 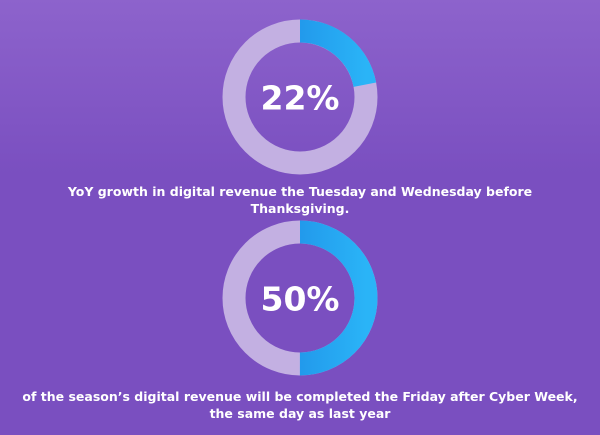 I want to click on center-label: 50%, so click(x=300, y=299).